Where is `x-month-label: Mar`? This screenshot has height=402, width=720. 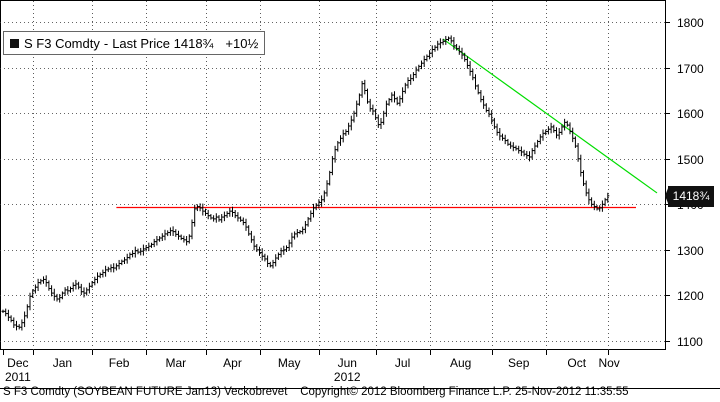
x-month-label: Mar is located at coordinates (175, 363).